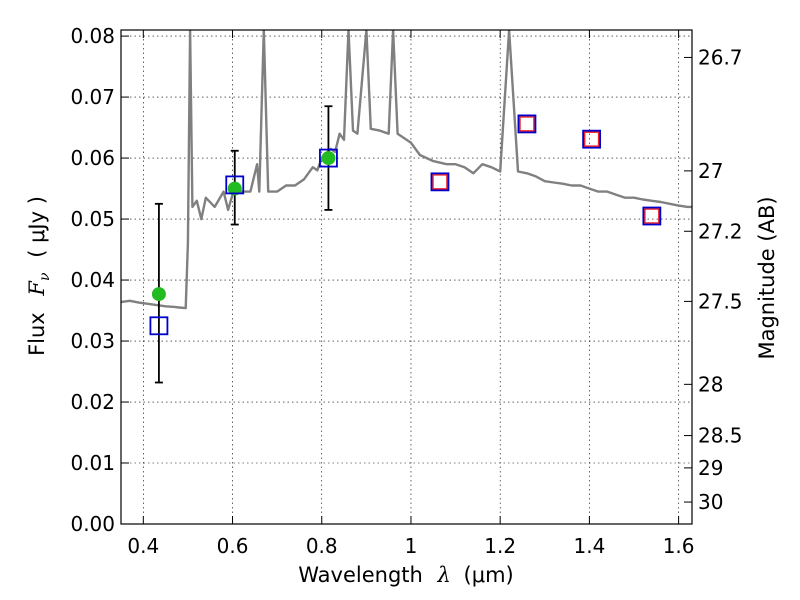  Describe the element at coordinates (92, 97) in the screenshot. I see `y-tick-label: 0.07` at that location.